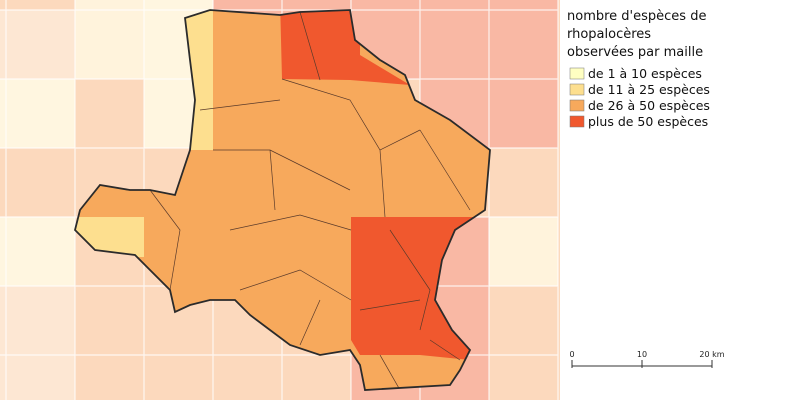 The image size is (792, 400). Describe the element at coordinates (609, 34) in the screenshot. I see `legend-title: rhopalocères` at that location.